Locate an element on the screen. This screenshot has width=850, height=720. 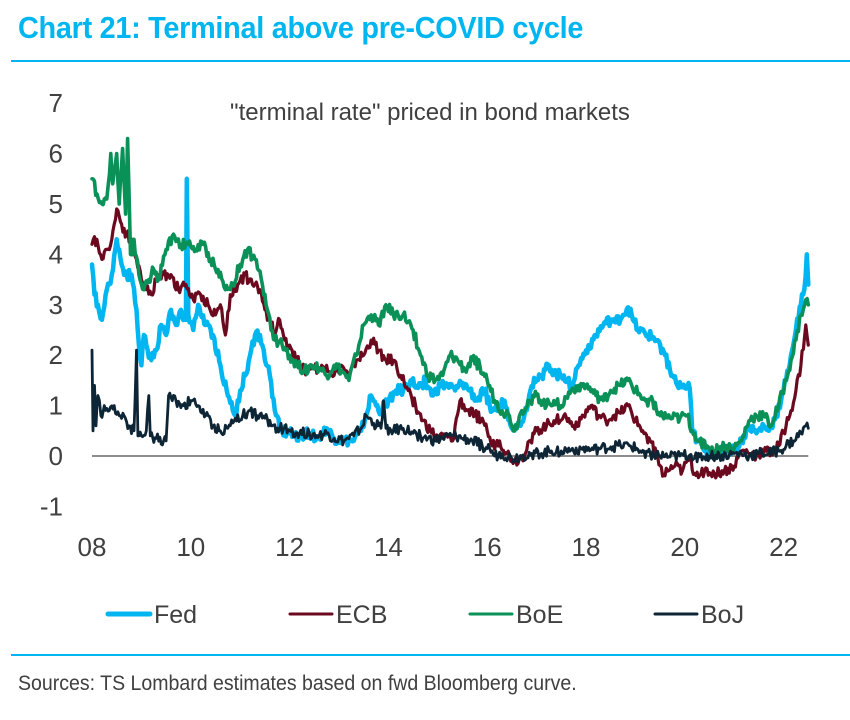
y-tick-label: 3 is located at coordinates (56, 305).